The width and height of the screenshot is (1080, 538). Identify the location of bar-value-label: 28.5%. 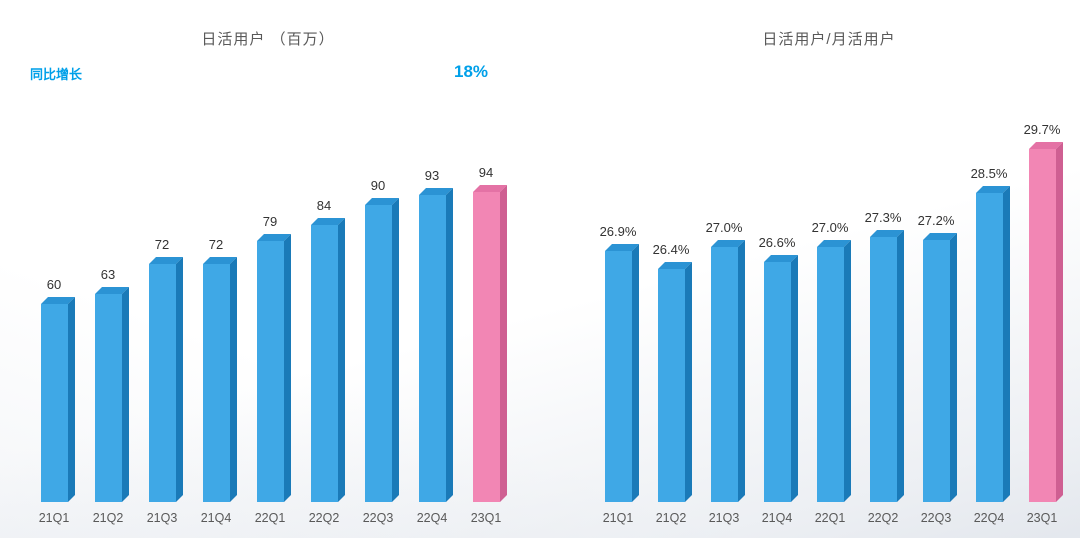
(989, 173).